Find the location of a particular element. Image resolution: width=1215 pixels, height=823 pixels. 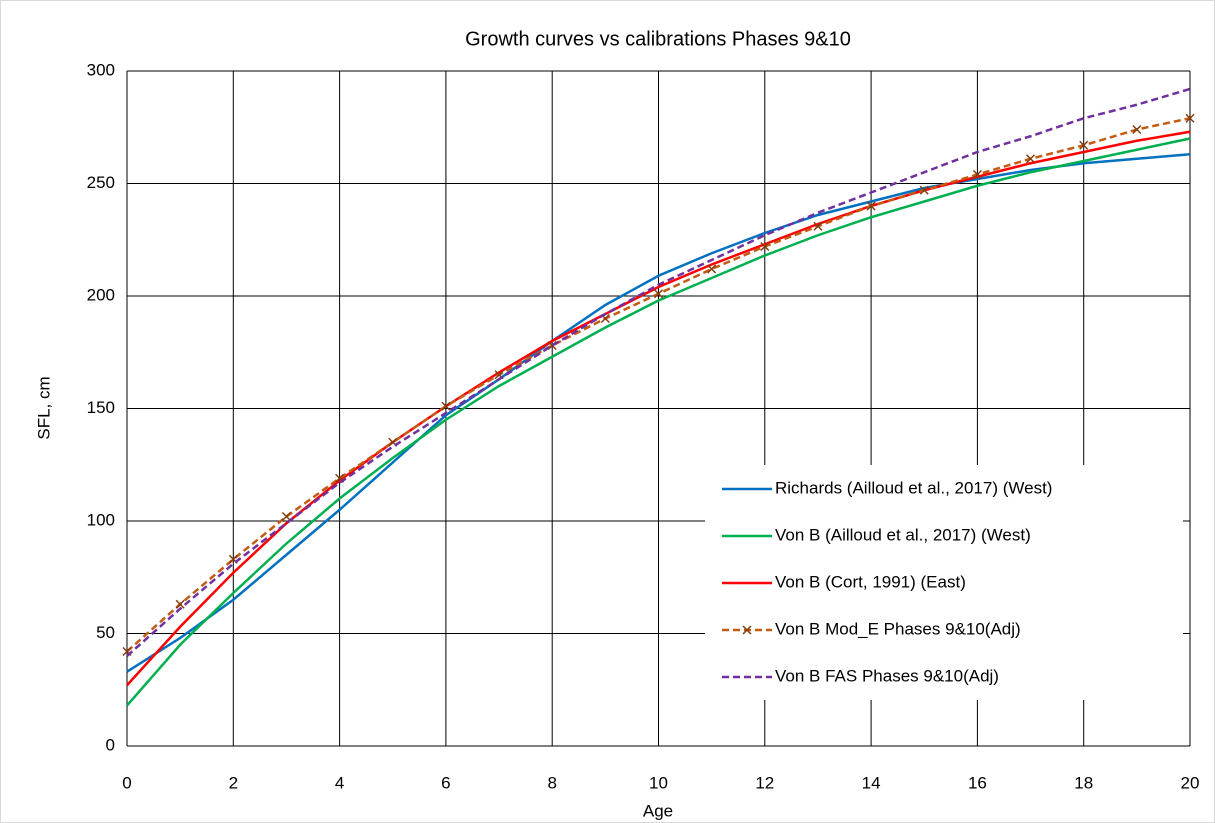

x-tick-label: 16 is located at coordinates (977, 782).